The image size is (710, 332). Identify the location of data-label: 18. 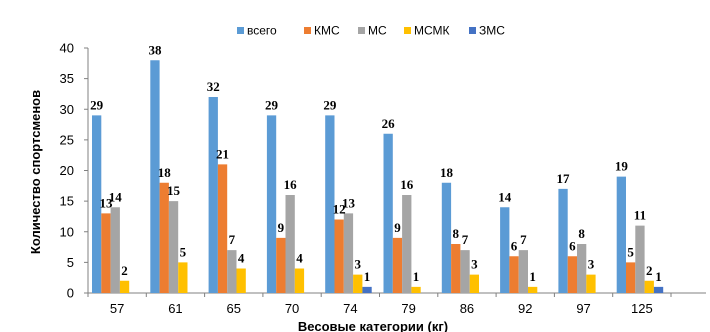
(447, 172).